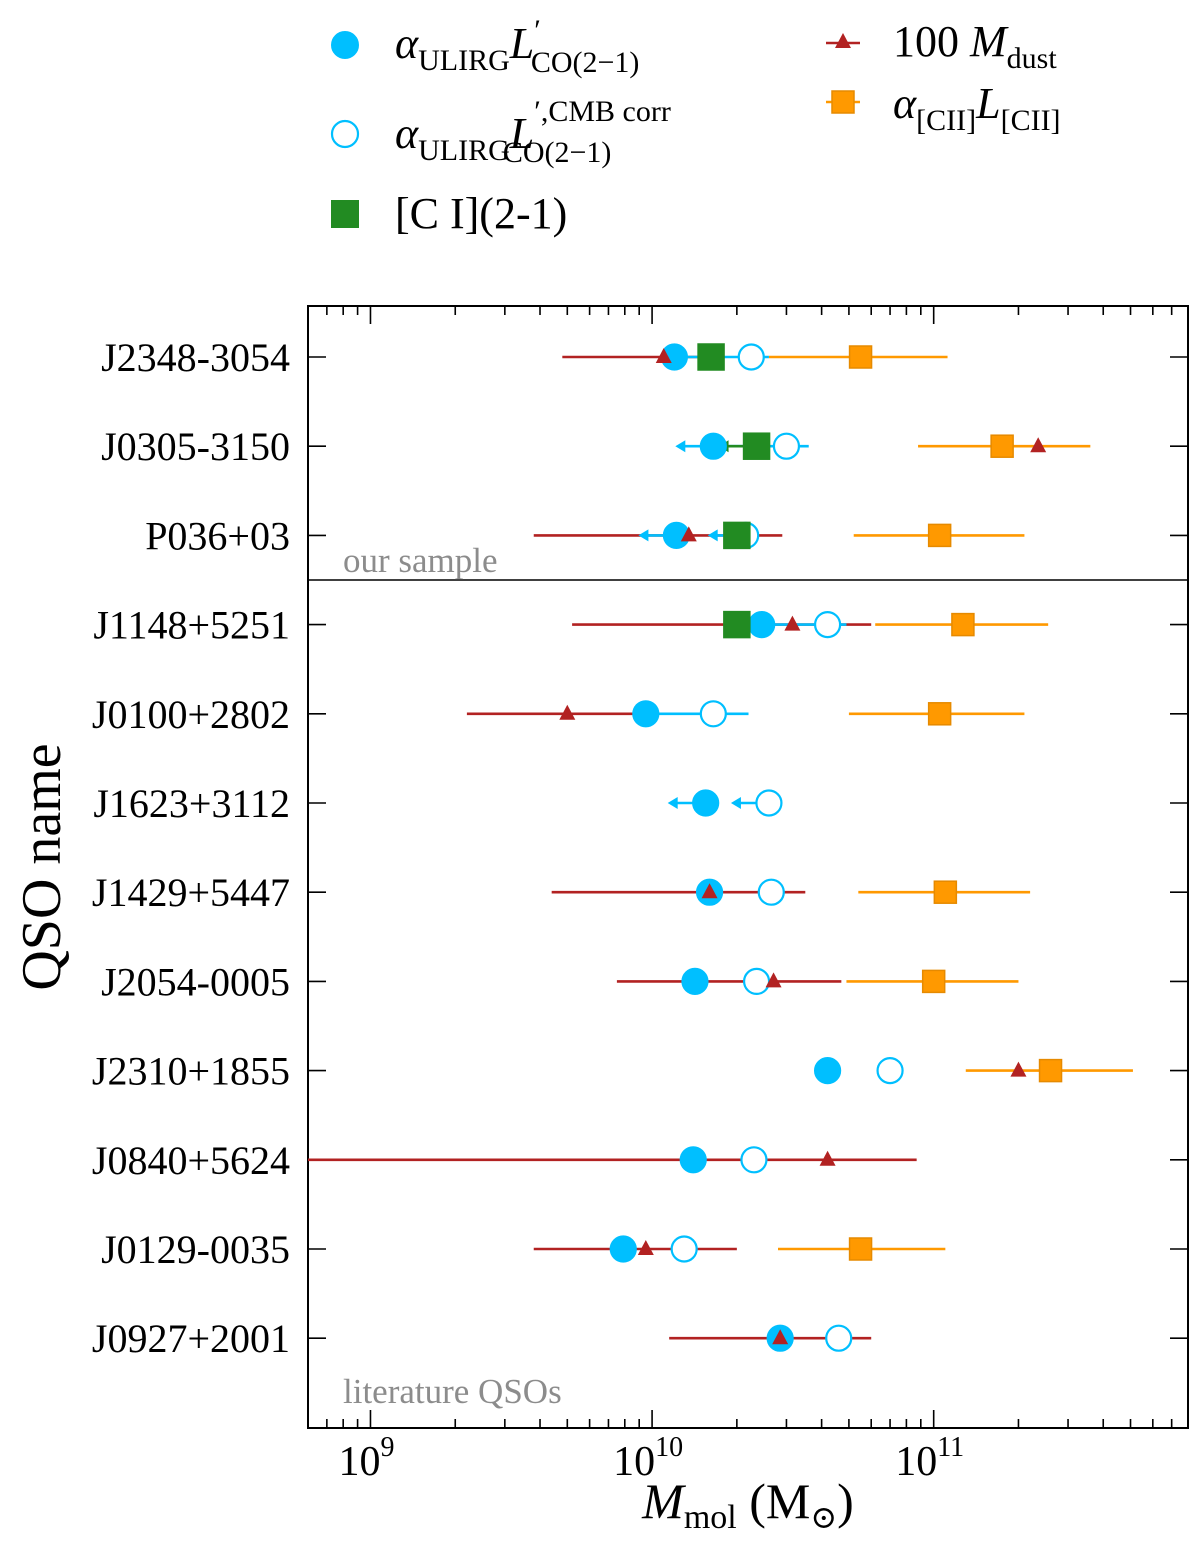 The image size is (1200, 1554). I want to click on qso-name-label: J0840+5624, so click(191, 1160).